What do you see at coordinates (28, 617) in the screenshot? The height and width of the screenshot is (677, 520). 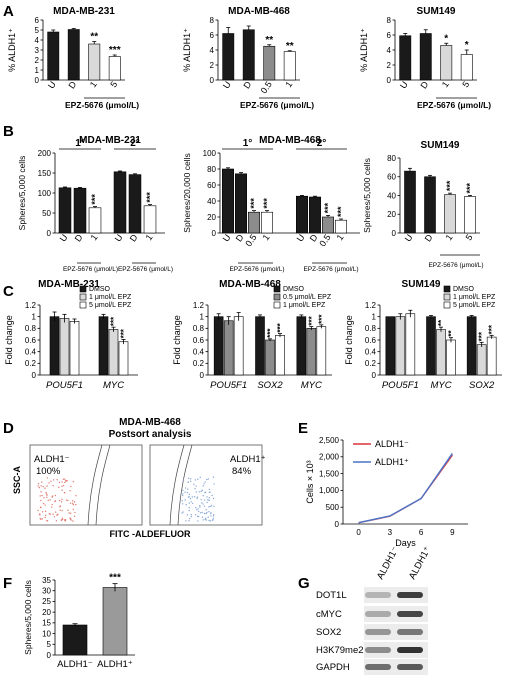 I see `y-axis-label: Spheres/5,000 cells` at bounding box center [28, 617].